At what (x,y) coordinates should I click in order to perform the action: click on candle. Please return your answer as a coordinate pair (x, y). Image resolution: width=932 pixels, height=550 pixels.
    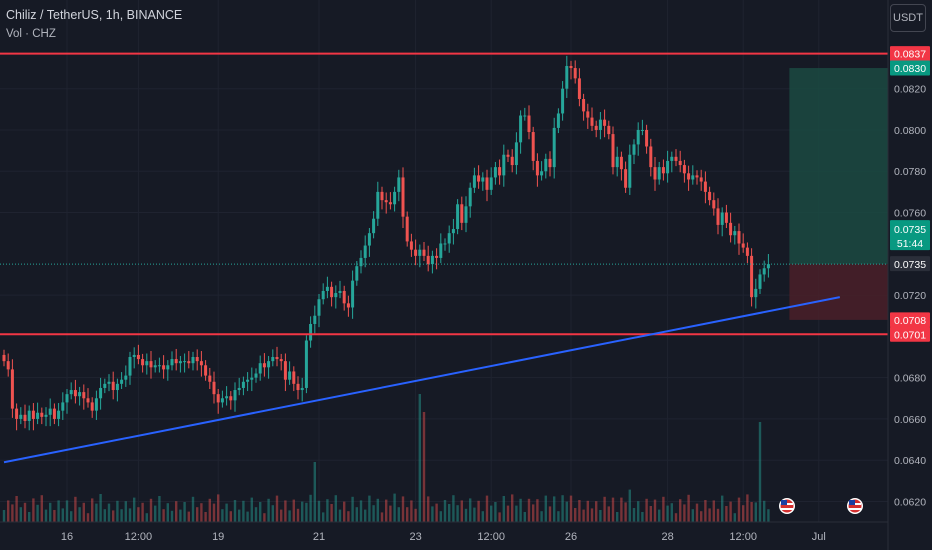
    Looking at the image, I should click on (457, 216).